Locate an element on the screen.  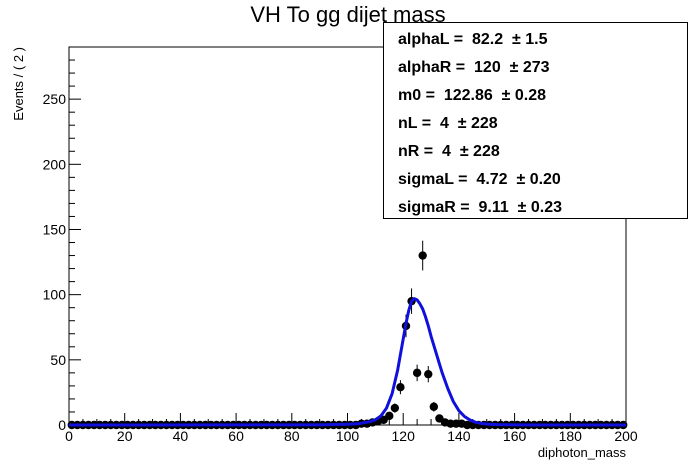
fit-param-name: alphaR is located at coordinates (425, 67).